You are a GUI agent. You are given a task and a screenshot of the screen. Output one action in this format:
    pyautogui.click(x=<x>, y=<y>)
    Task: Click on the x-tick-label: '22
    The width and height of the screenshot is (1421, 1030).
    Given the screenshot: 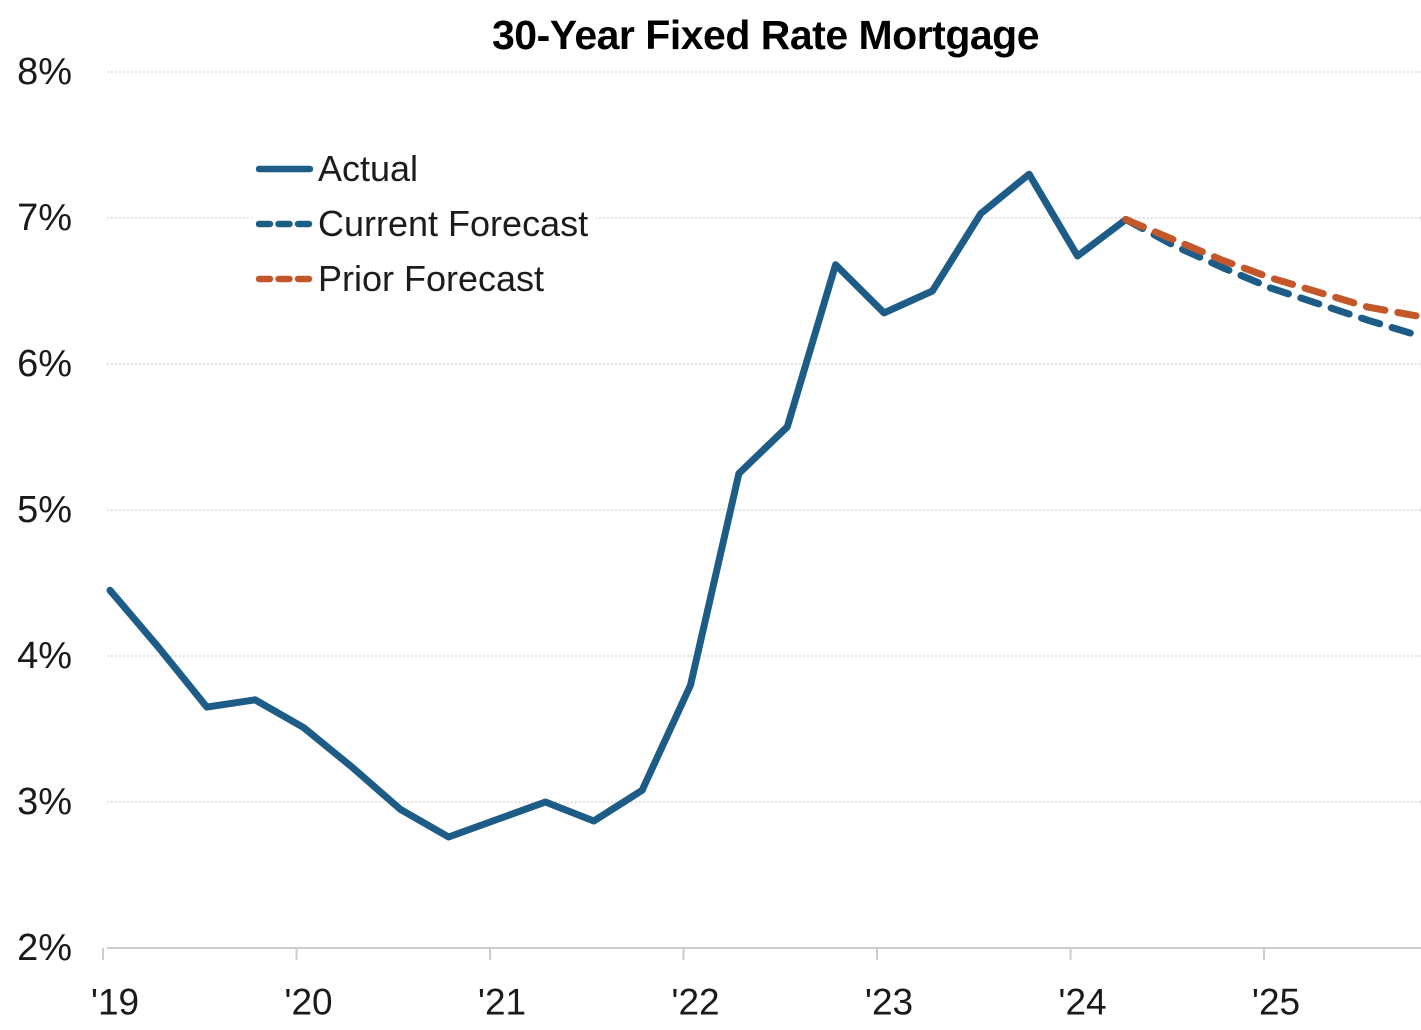 What is the action you would take?
    pyautogui.click(x=695, y=1002)
    